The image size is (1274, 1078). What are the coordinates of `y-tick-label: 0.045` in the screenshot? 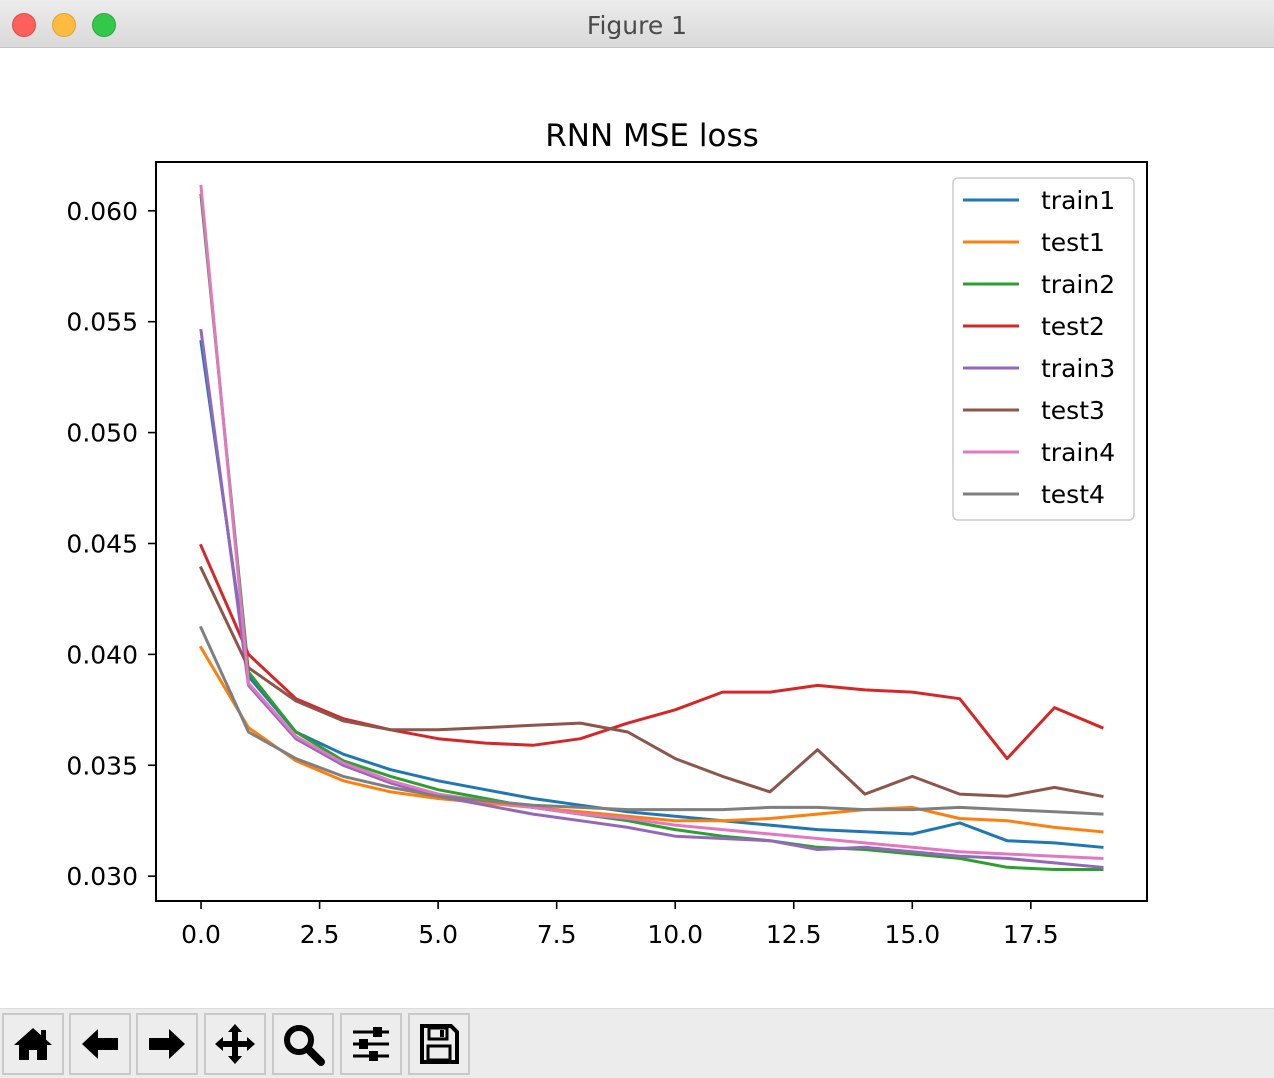 It's located at (102, 543).